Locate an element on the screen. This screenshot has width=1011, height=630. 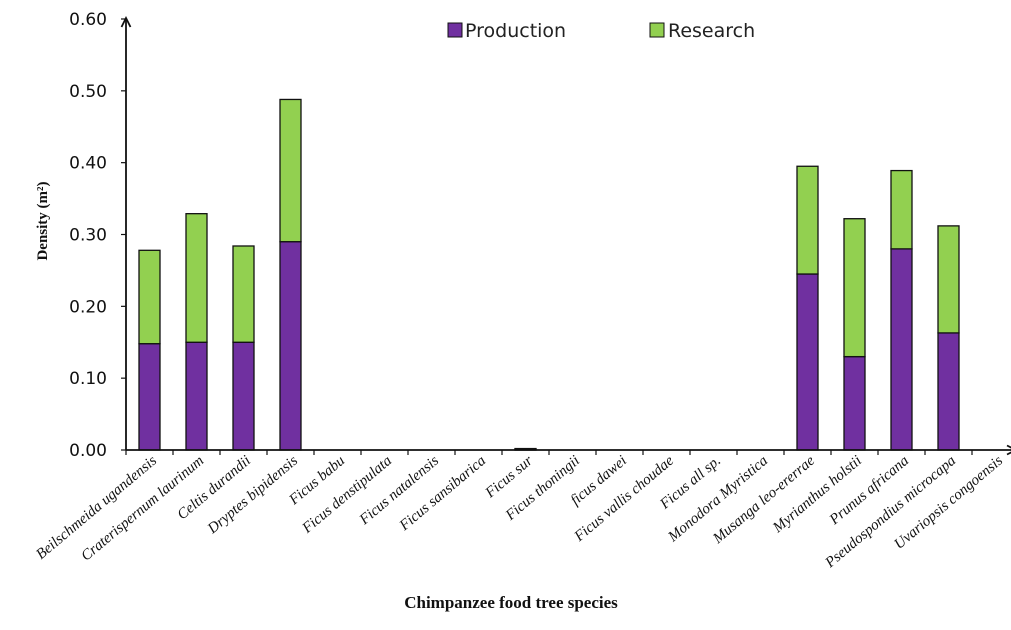
y-tick-label: 0.60 is located at coordinates (88, 20).